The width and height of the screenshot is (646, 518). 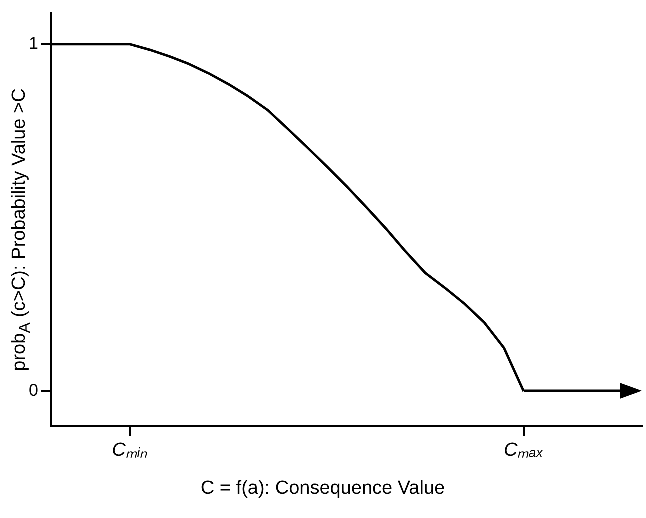 What do you see at coordinates (524, 450) in the screenshot?
I see `x-tick-label: Cₘₐₓ` at bounding box center [524, 450].